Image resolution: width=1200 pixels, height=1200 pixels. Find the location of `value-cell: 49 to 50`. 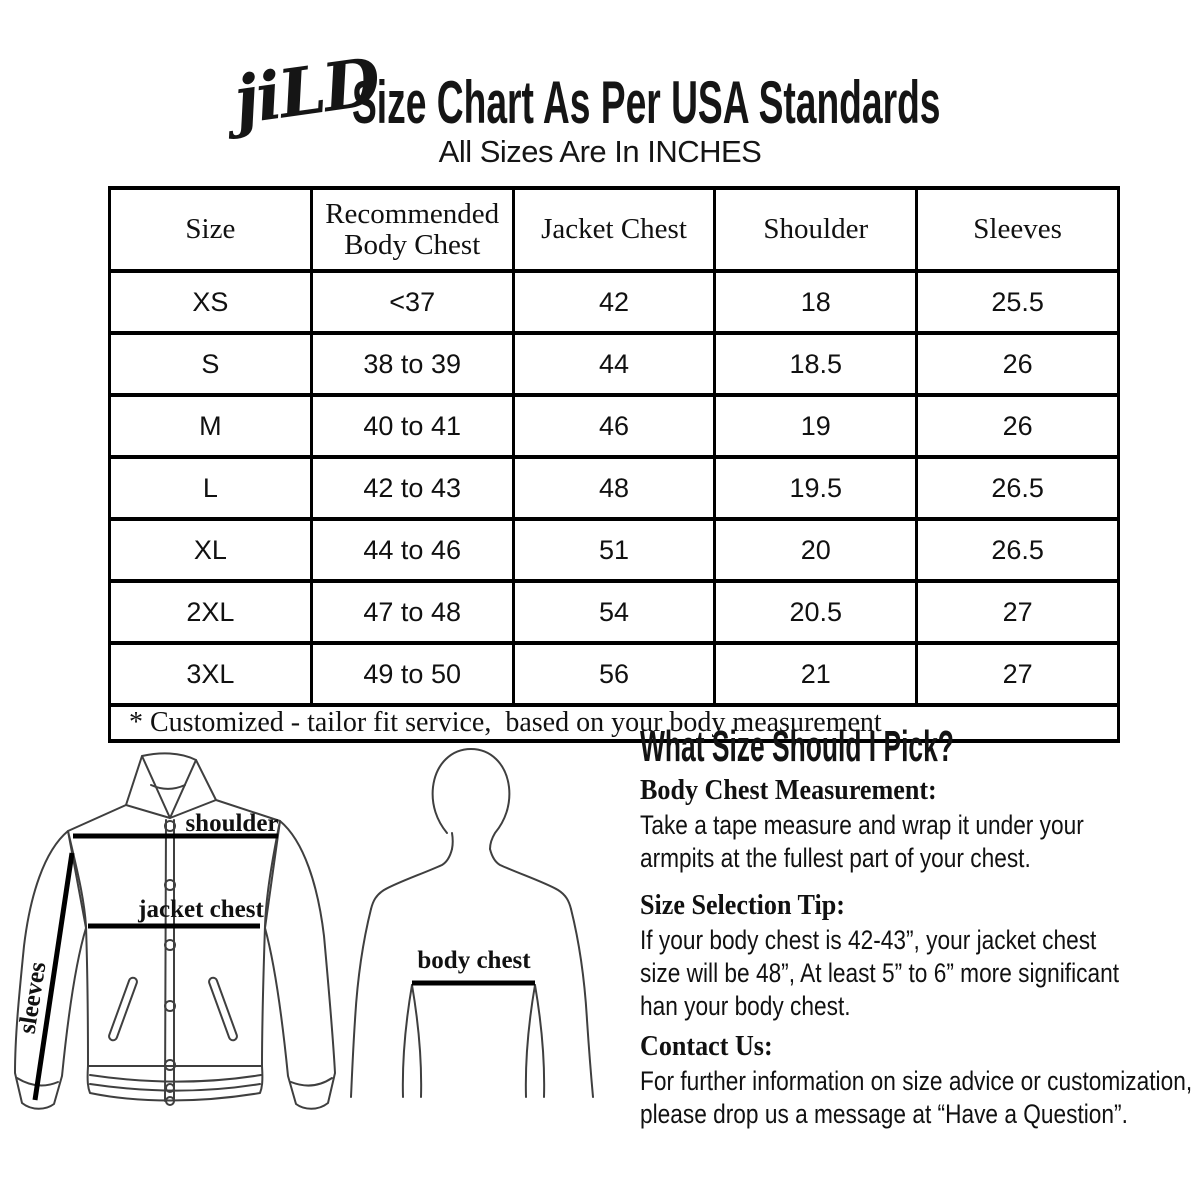

value-cell: 49 to 50 is located at coordinates (412, 674).